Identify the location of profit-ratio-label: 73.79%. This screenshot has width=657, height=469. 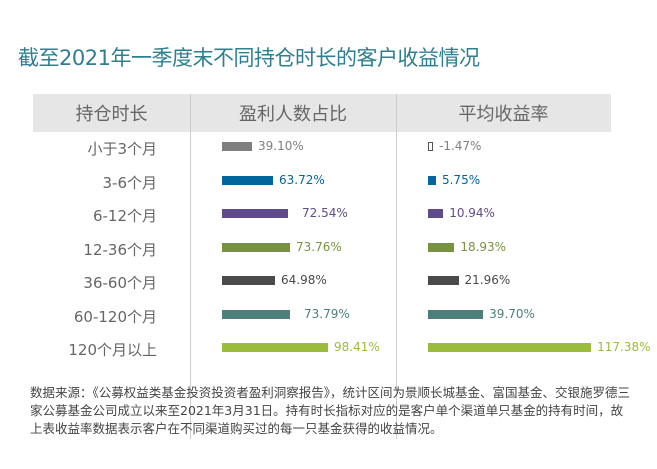
(327, 313).